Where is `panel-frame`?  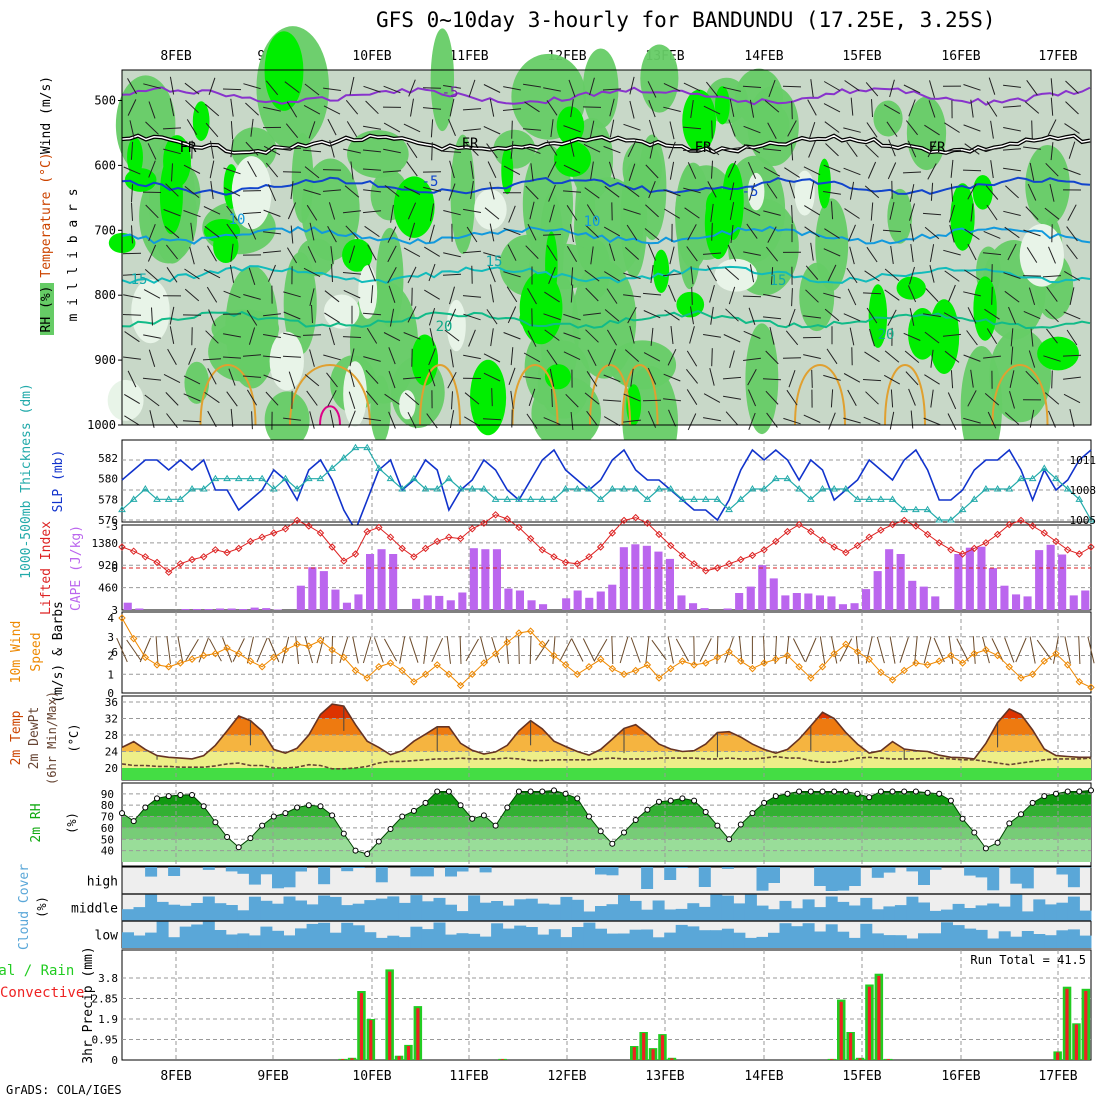
panel-frame is located at coordinates (606, 652).